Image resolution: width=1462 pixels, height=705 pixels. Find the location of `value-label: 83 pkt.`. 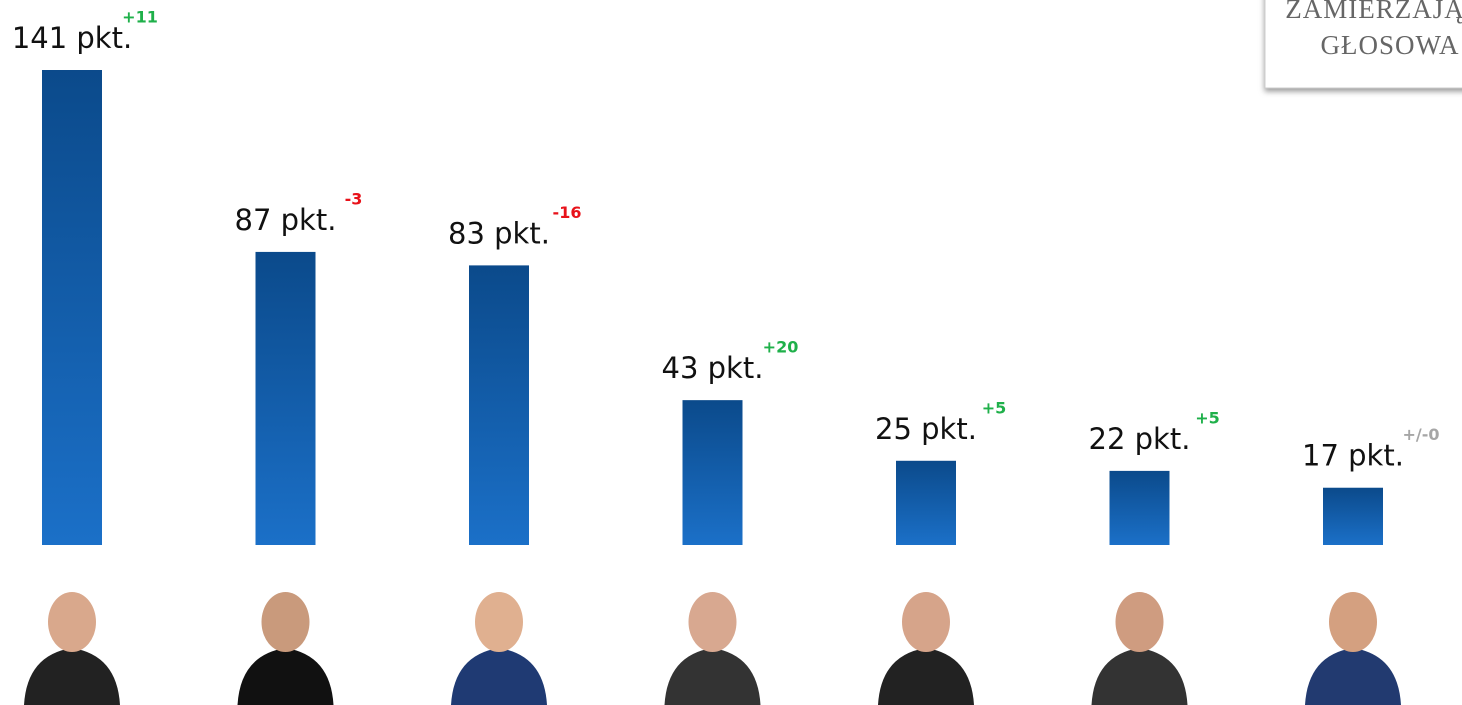

value-label: 83 pkt. is located at coordinates (499, 233).